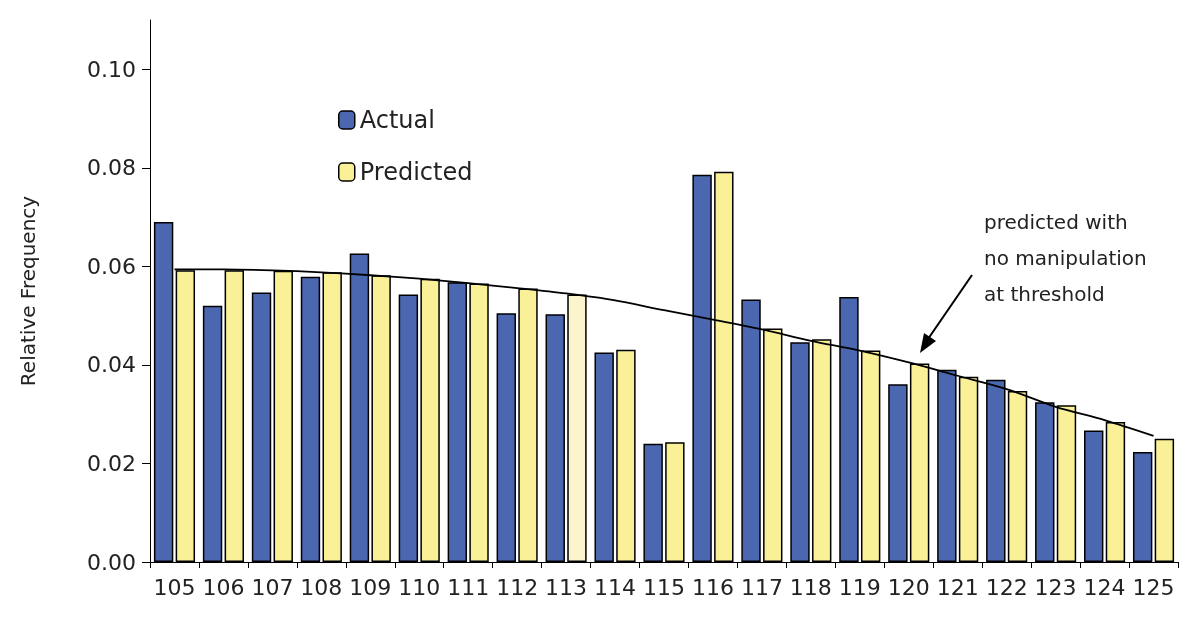 Image resolution: width=1196 pixels, height=626 pixels. Describe the element at coordinates (416, 172) in the screenshot. I see `legend-label: Predicted` at that location.